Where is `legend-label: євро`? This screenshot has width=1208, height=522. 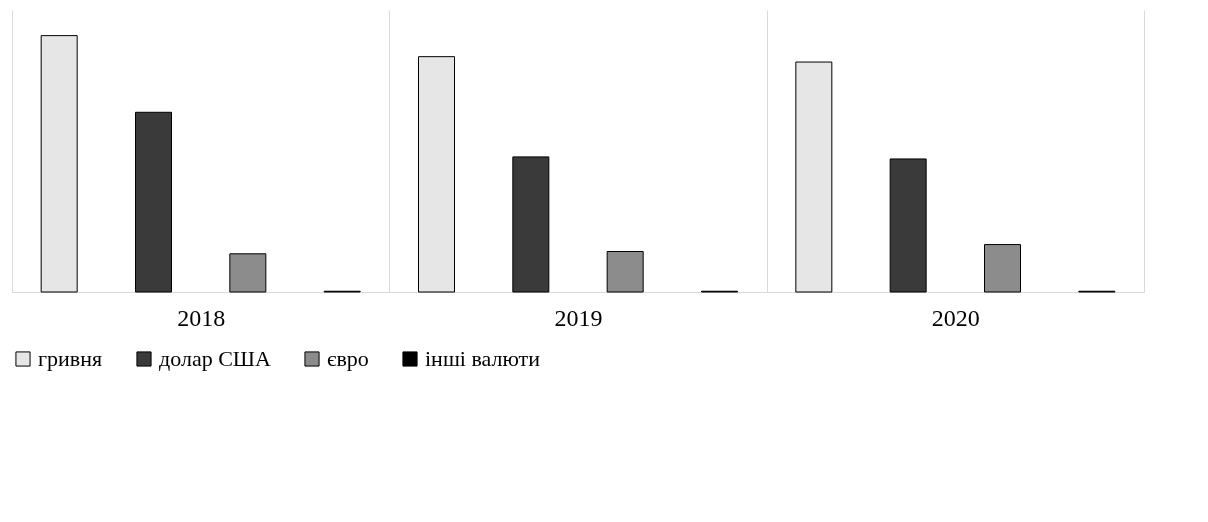
legend-label: євро is located at coordinates (348, 358).